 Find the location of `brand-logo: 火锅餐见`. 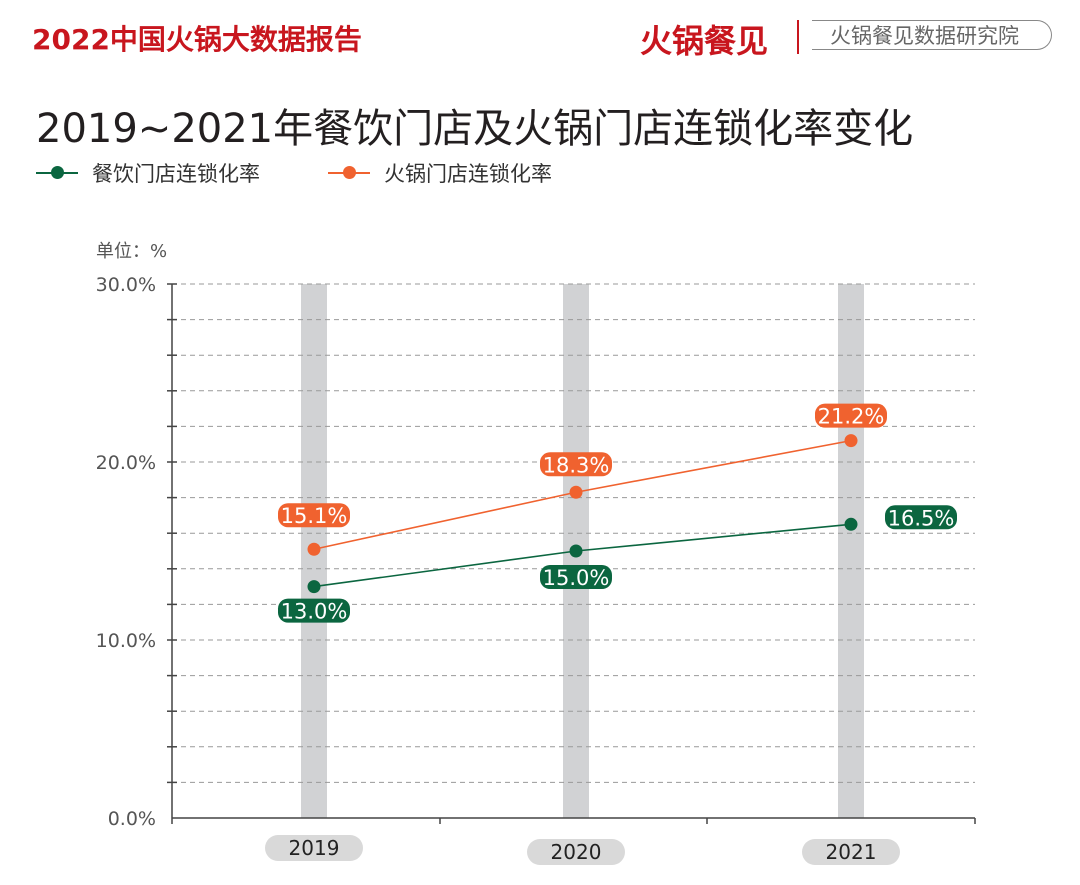

brand-logo: 火锅餐见 is located at coordinates (704, 41).